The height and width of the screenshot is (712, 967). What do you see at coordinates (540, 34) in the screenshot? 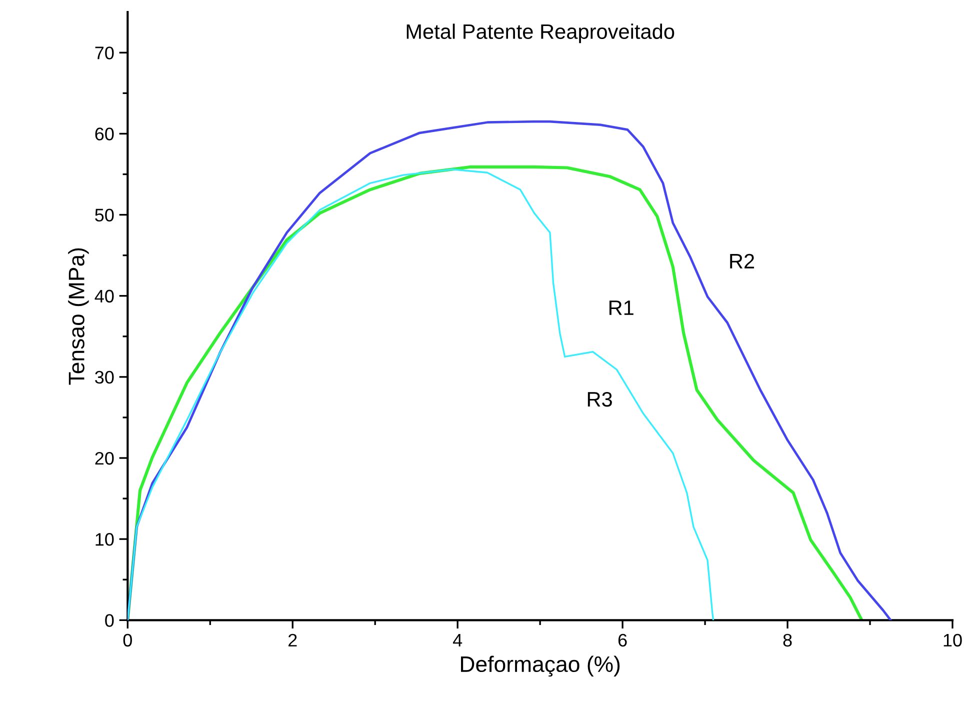
I see `text: Metal Patente Reaproveitado` at bounding box center [540, 34].